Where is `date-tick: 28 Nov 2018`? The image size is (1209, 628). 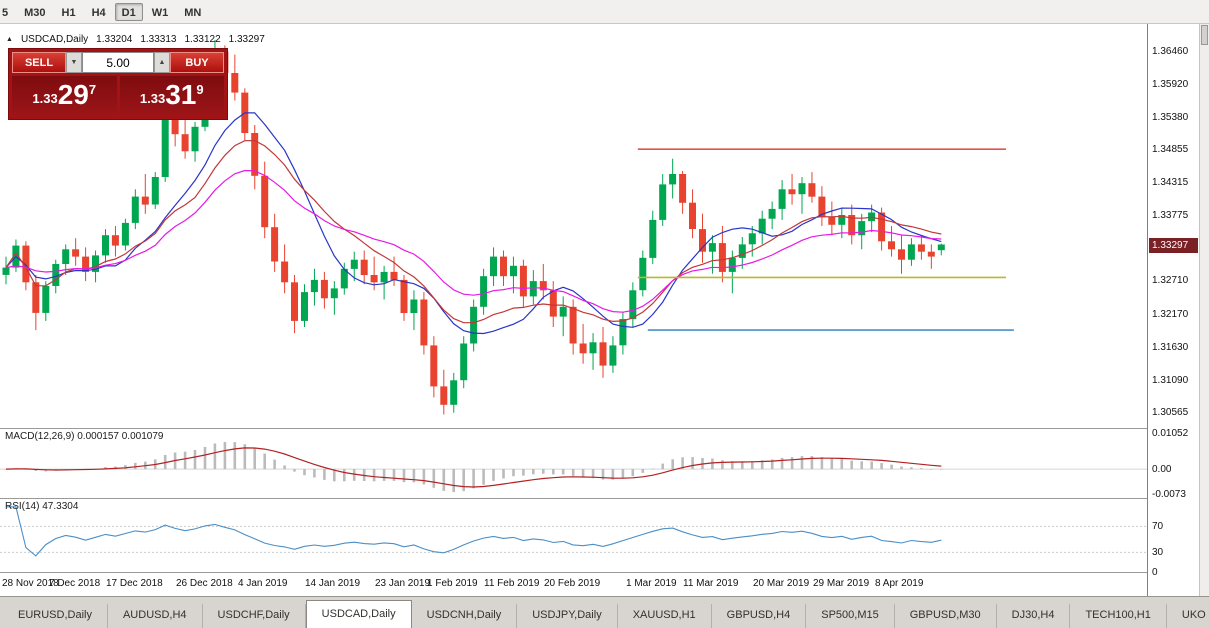 date-tick: 28 Nov 2018 is located at coordinates (30, 583).